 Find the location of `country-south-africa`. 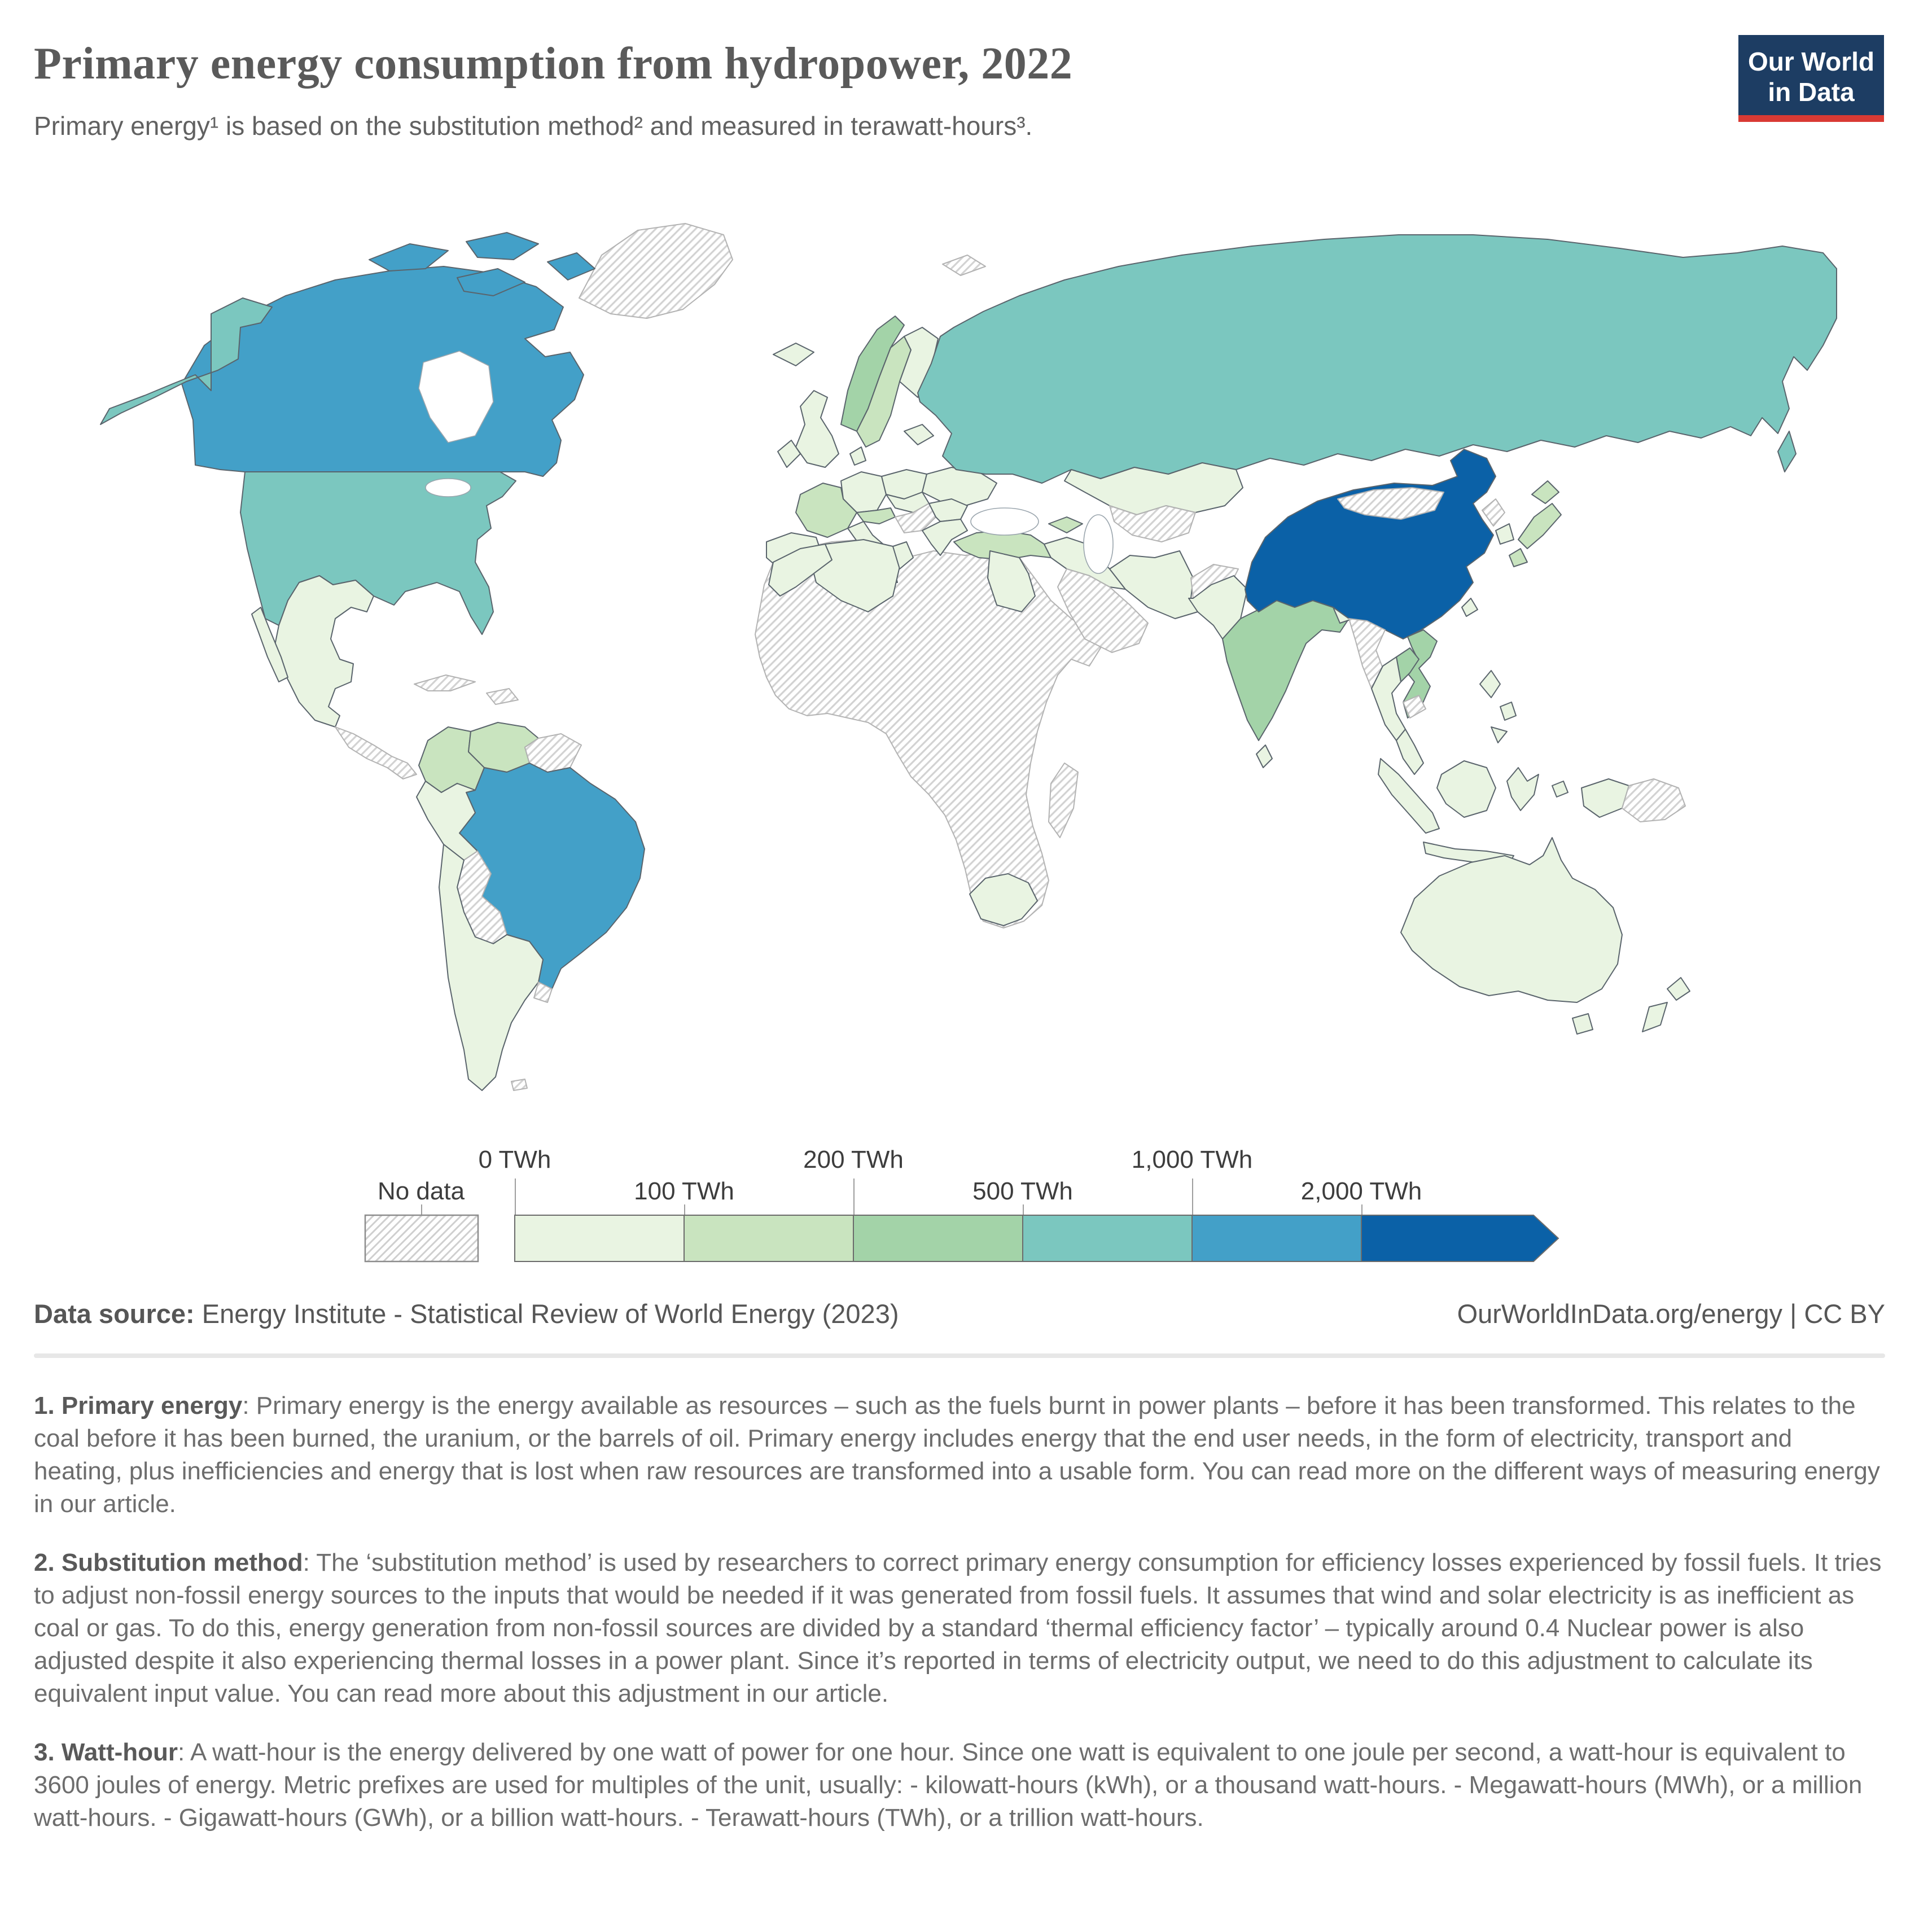

country-south-africa is located at coordinates (1004, 899).